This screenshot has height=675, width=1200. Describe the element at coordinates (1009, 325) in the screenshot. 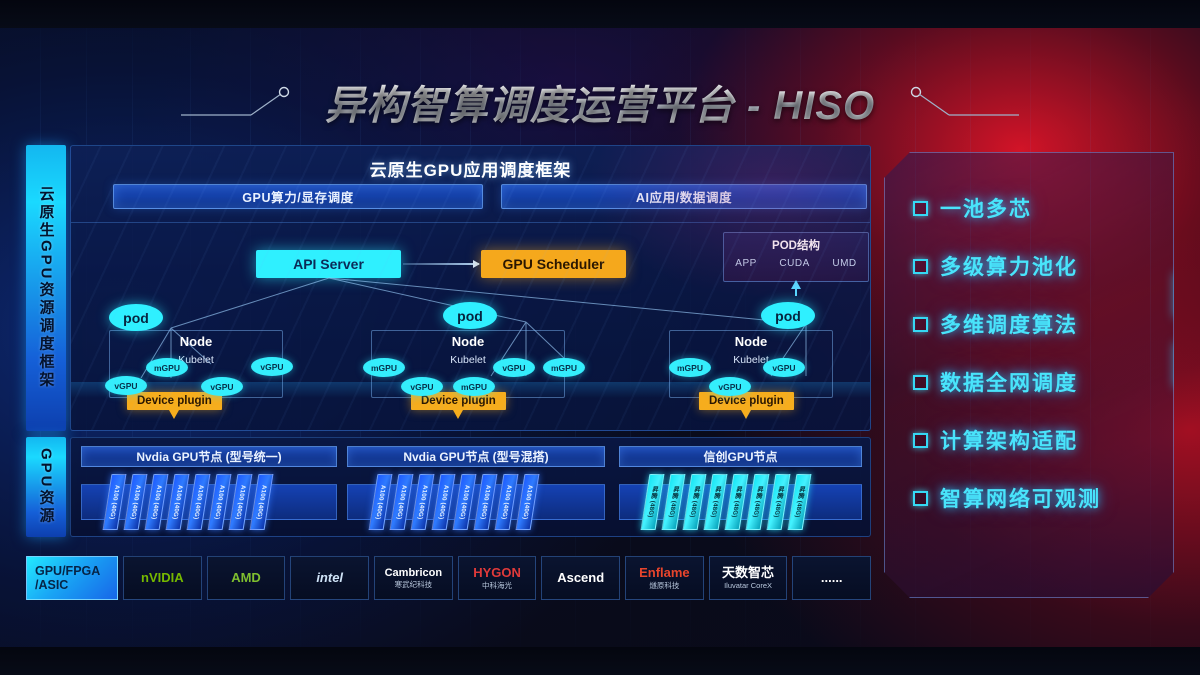

I see `feature-item-label: 多维调度算法` at that location.